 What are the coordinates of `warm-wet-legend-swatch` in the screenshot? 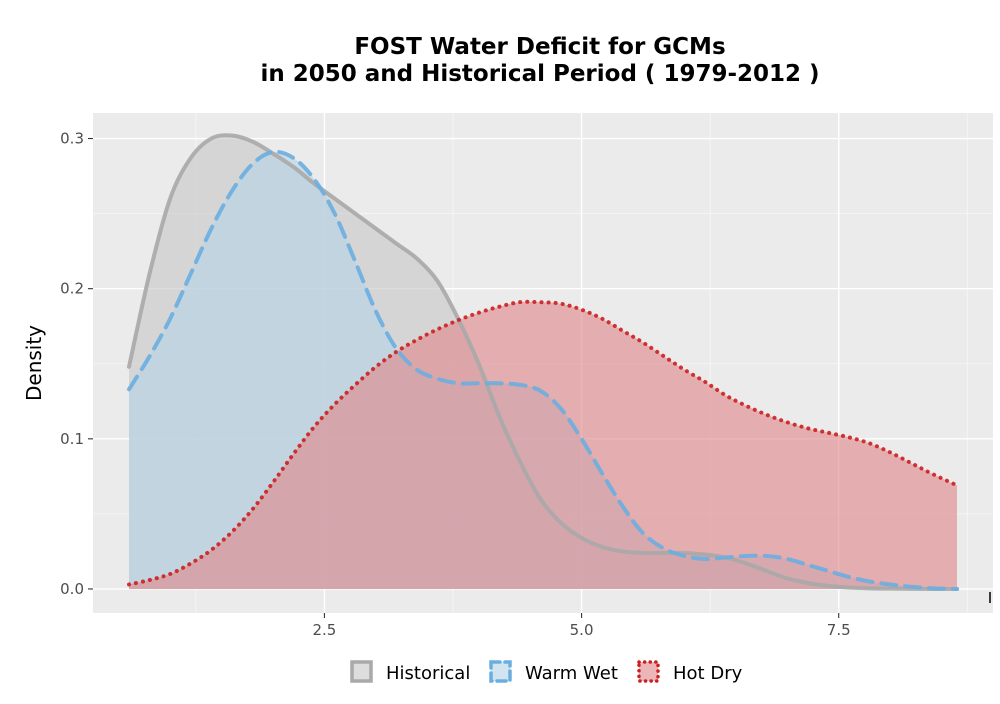 It's located at (500, 671).